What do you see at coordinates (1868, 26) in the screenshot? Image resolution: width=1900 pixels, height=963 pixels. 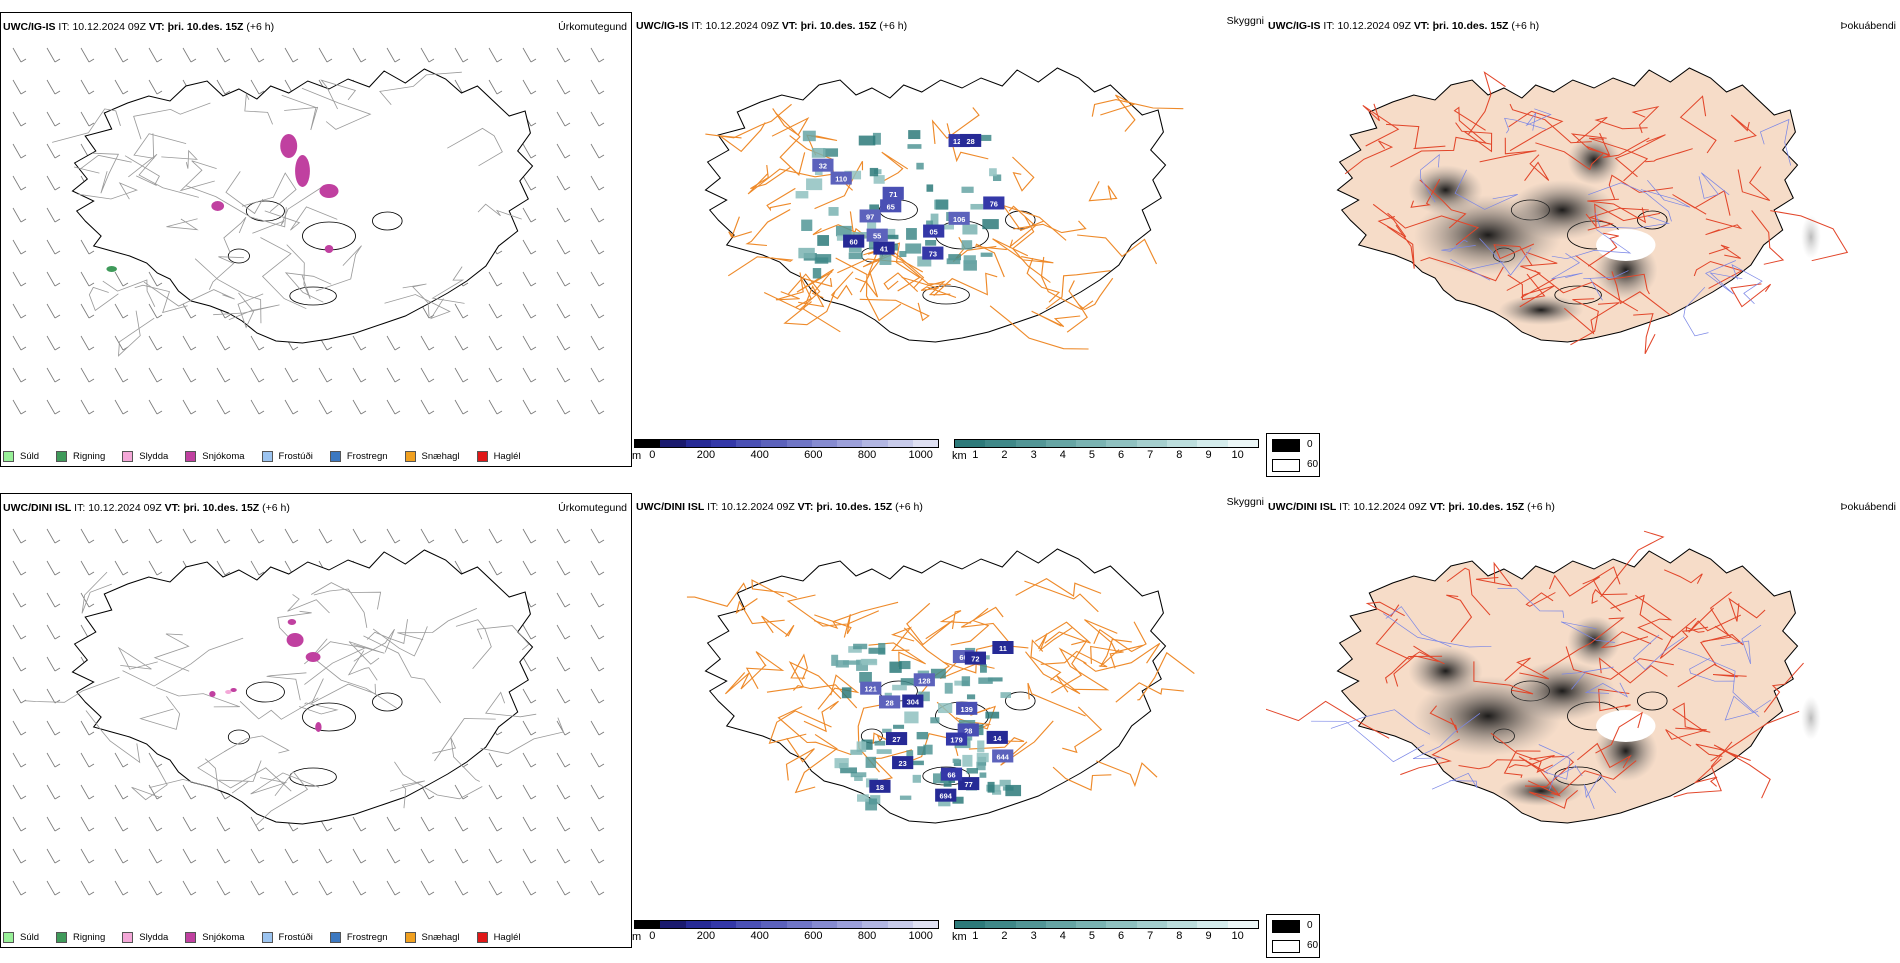 I see `panel-title: Þokuábendi` at bounding box center [1868, 26].